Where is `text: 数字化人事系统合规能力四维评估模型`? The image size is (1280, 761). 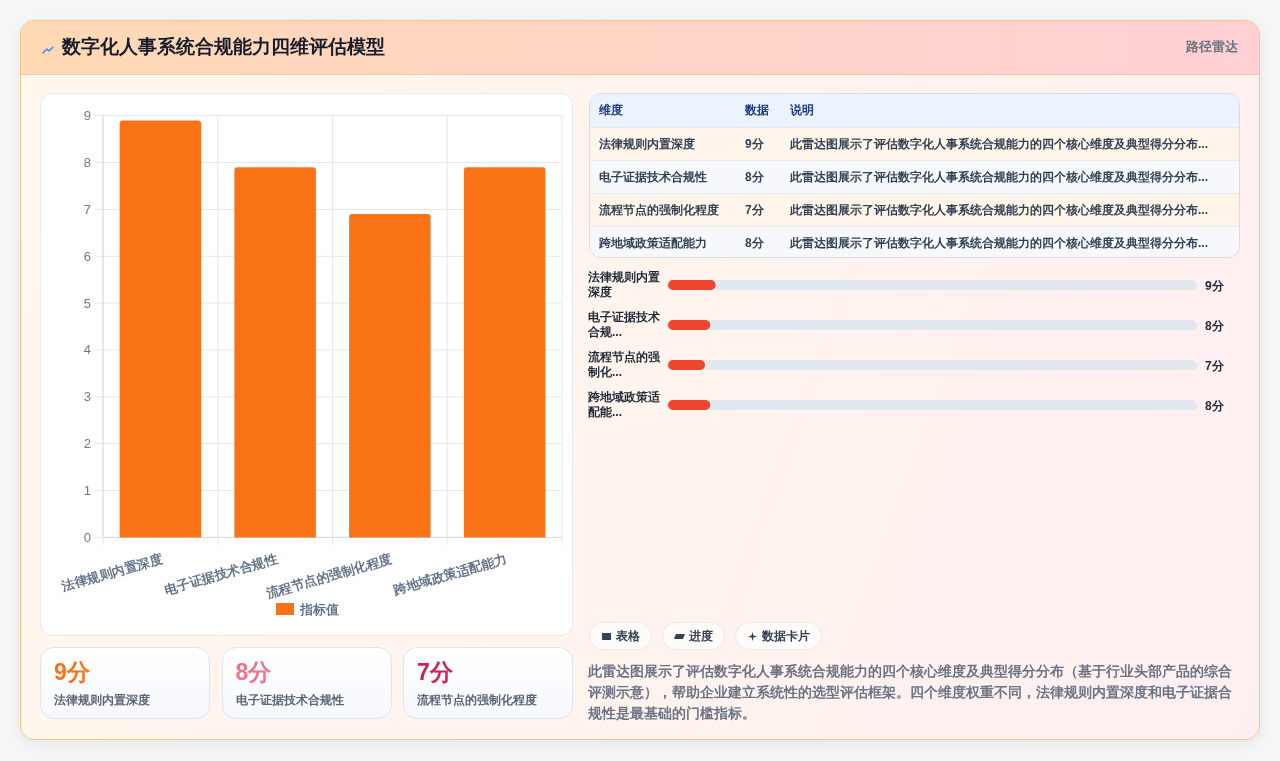
text: 数字化人事系统合规能力四维评估模型 is located at coordinates (223, 47).